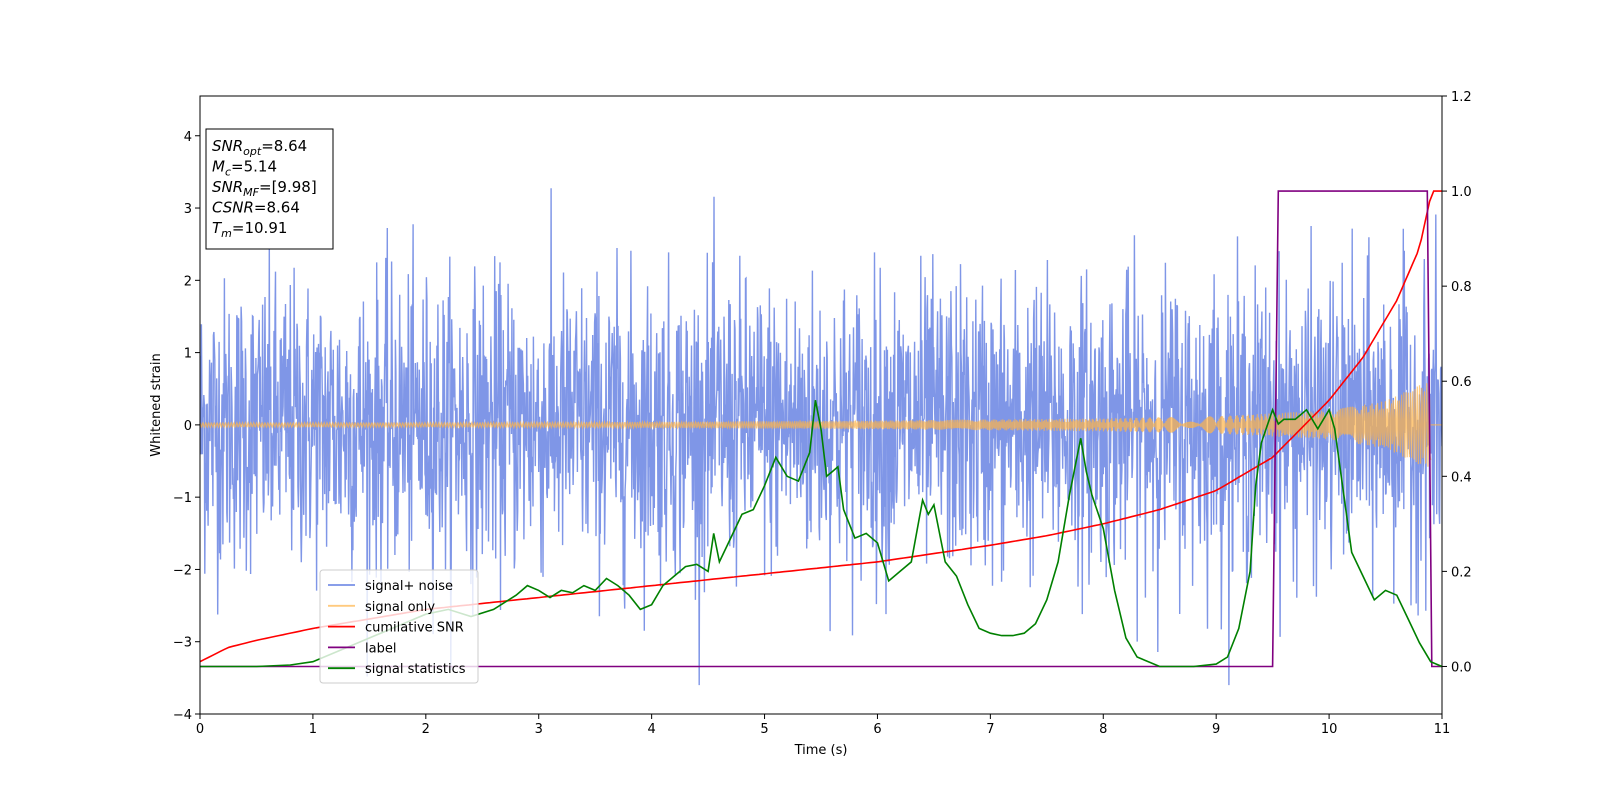 This screenshot has height=800, width=1600. What do you see at coordinates (651, 729) in the screenshot?
I see `x-tick-label: 4` at bounding box center [651, 729].